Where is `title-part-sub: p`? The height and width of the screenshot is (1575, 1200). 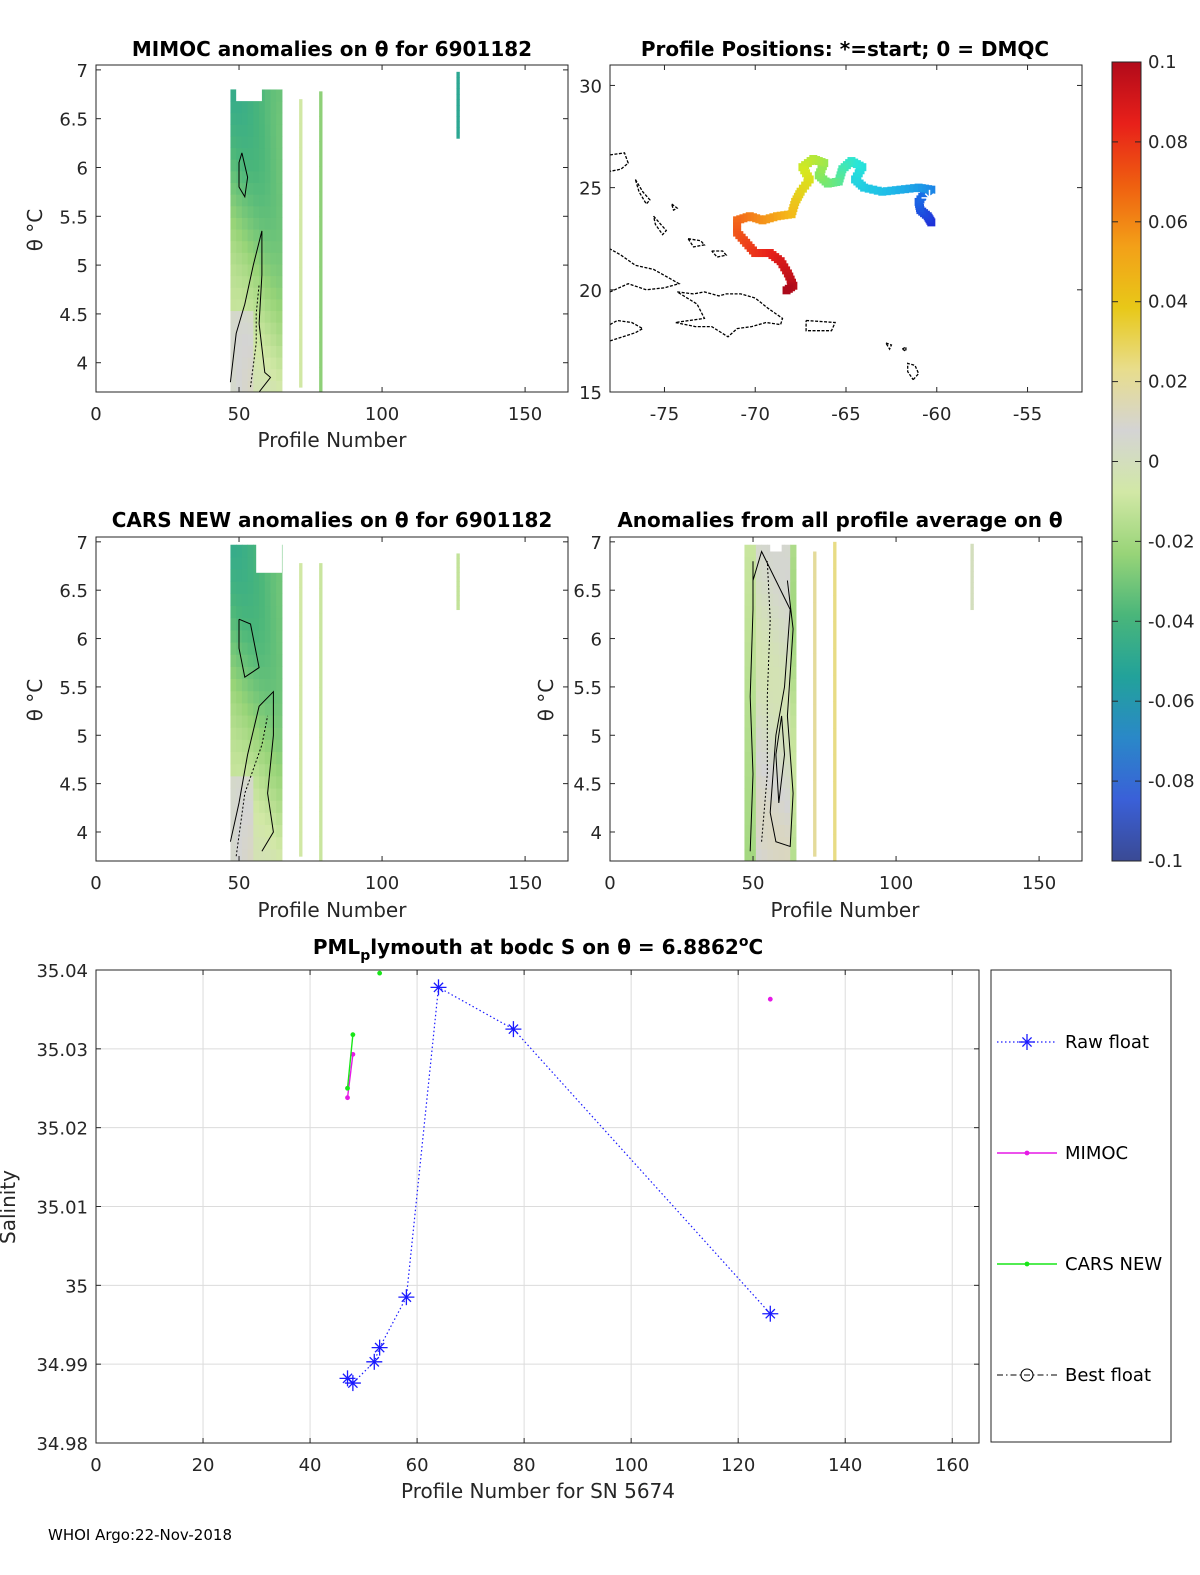 title-part-sub: p is located at coordinates (365, 956).